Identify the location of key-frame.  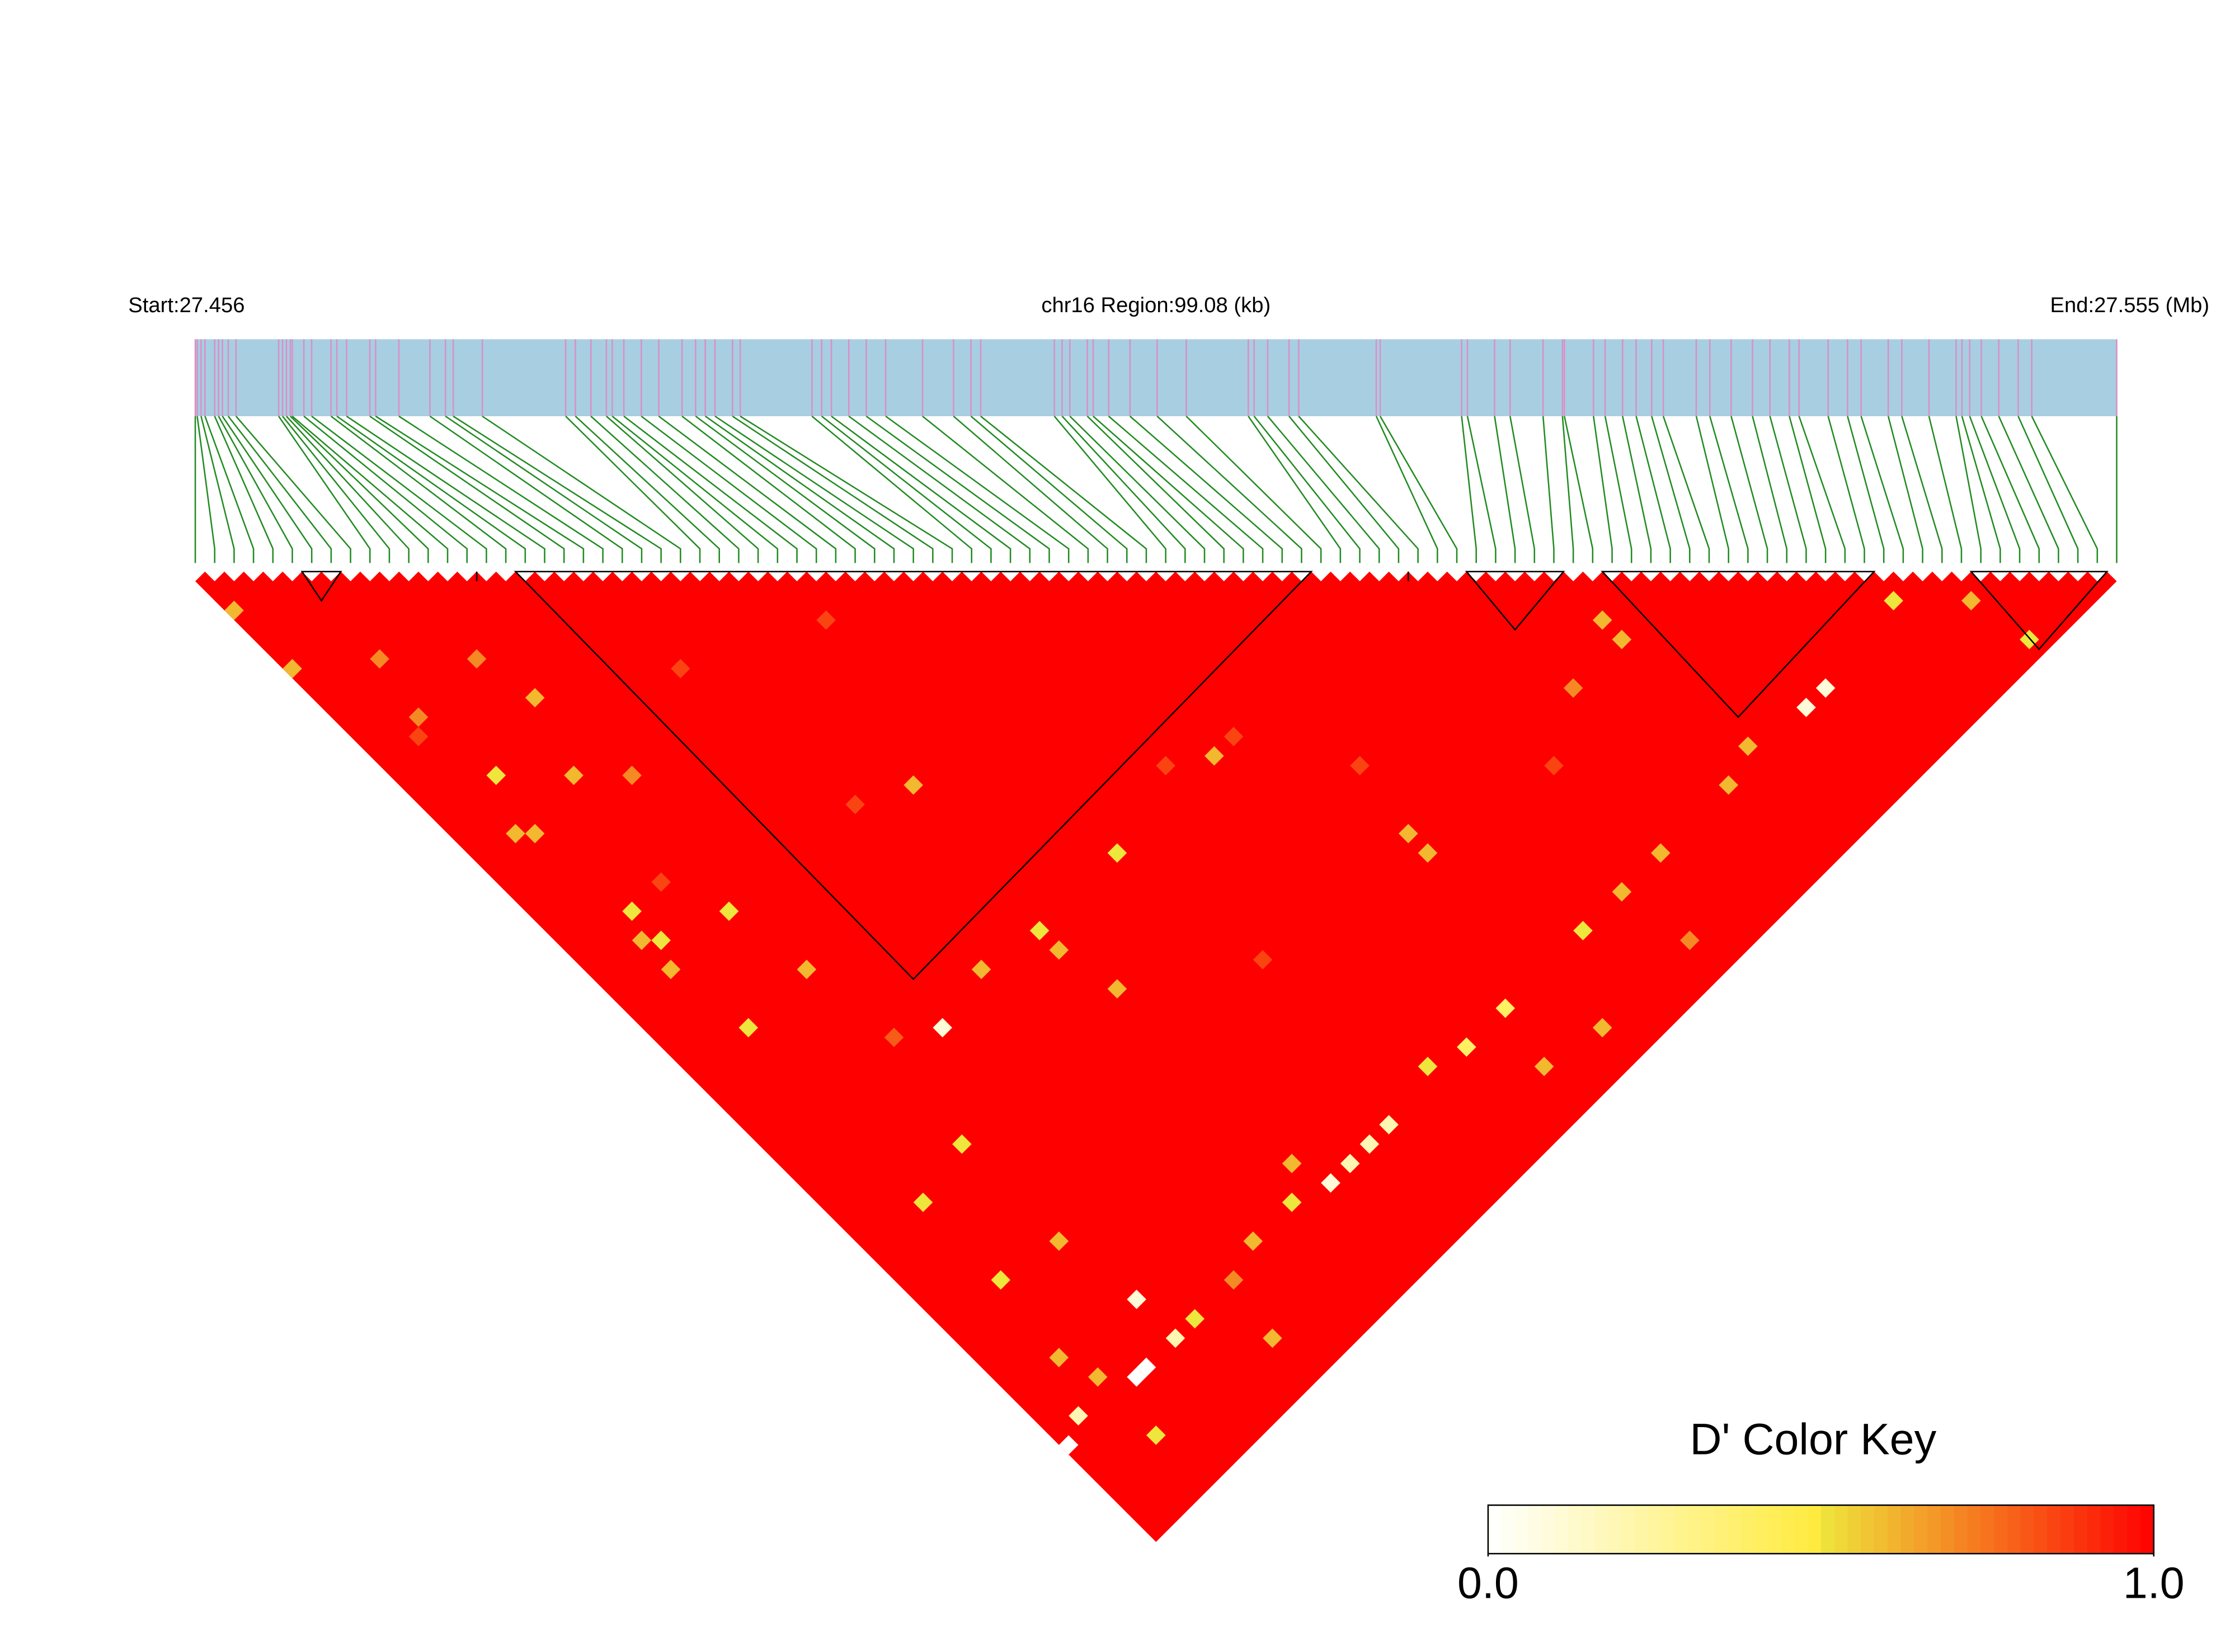
(1821, 1529).